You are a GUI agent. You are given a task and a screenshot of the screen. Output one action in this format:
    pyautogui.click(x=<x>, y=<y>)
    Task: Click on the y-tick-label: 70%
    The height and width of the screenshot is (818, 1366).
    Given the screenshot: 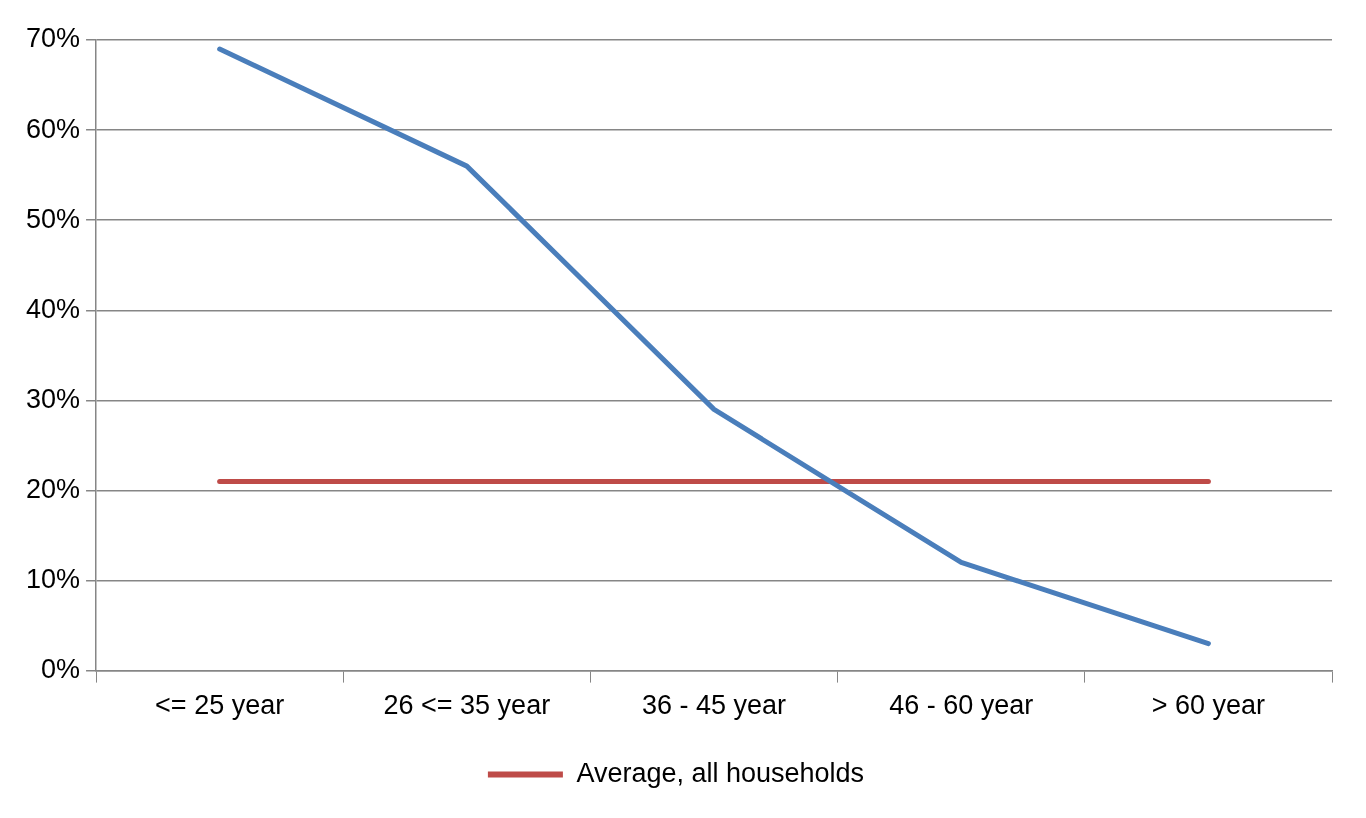 What is the action you would take?
    pyautogui.click(x=53, y=38)
    